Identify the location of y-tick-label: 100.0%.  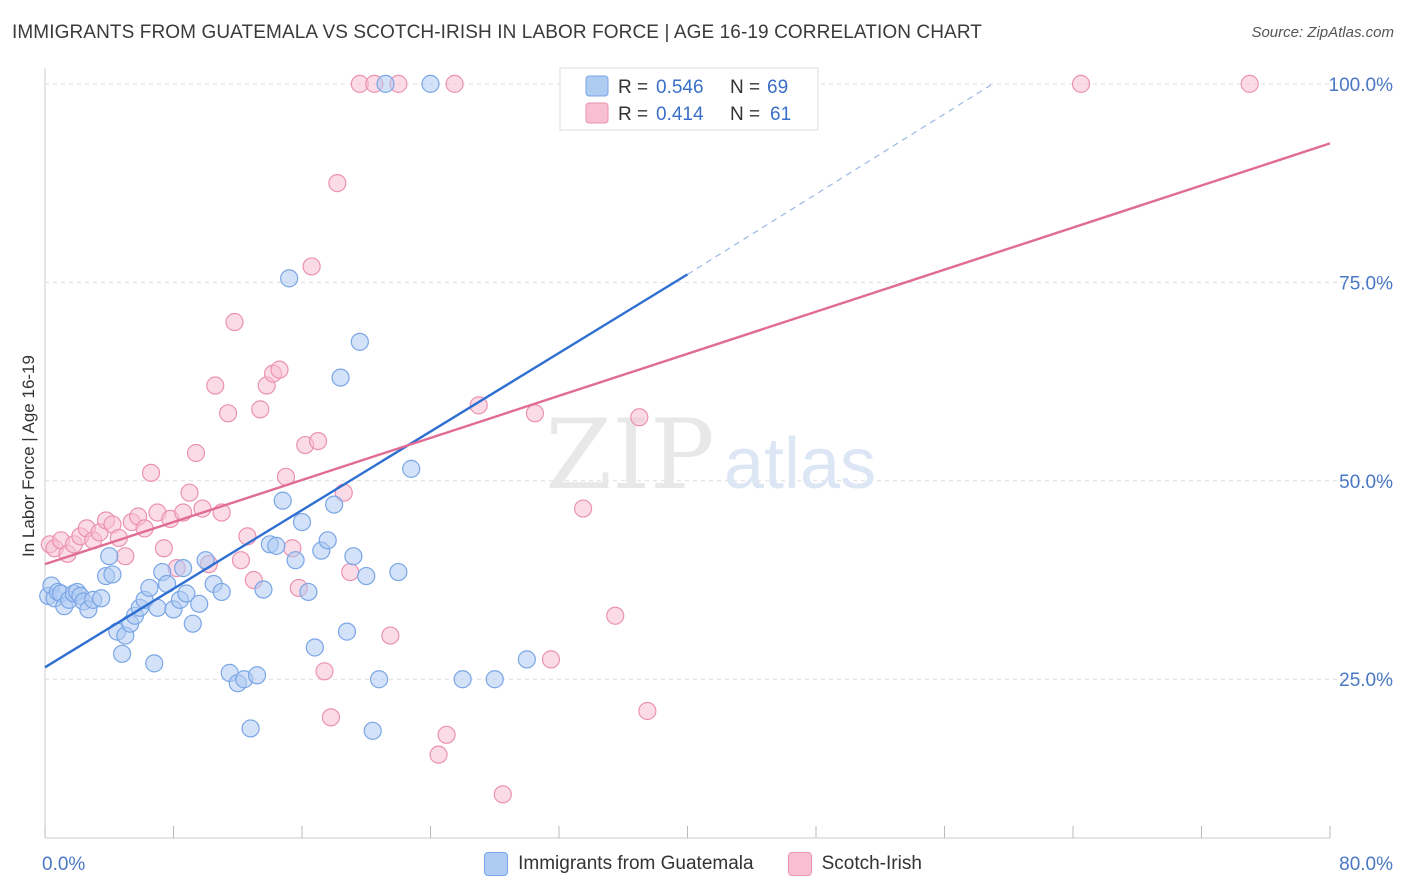
(1361, 85).